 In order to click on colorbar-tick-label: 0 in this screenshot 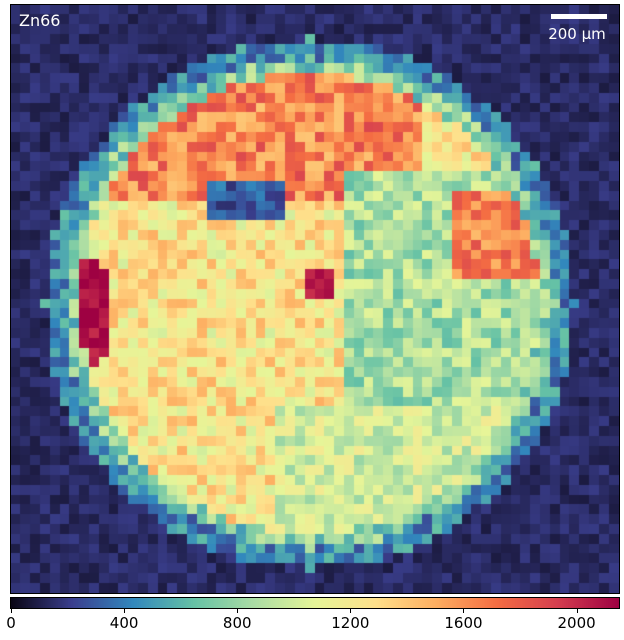, I will do `click(11, 623)`.